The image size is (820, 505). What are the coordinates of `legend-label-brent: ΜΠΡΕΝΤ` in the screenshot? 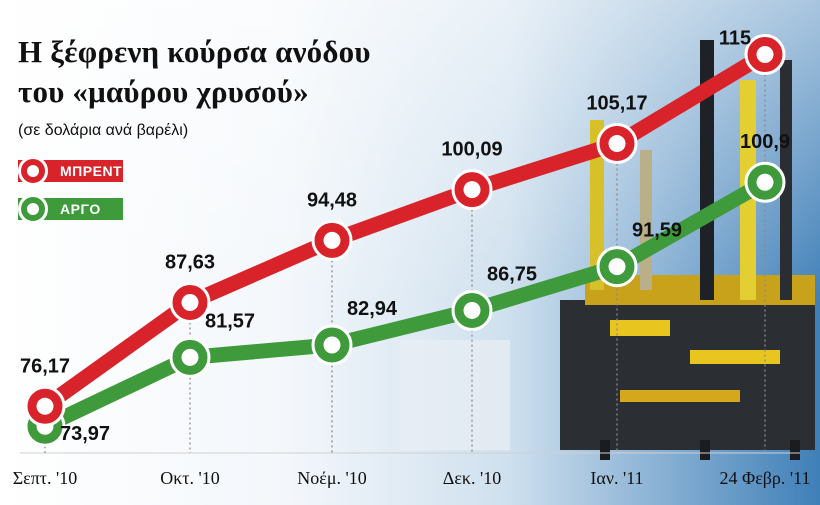 It's located at (91, 171).